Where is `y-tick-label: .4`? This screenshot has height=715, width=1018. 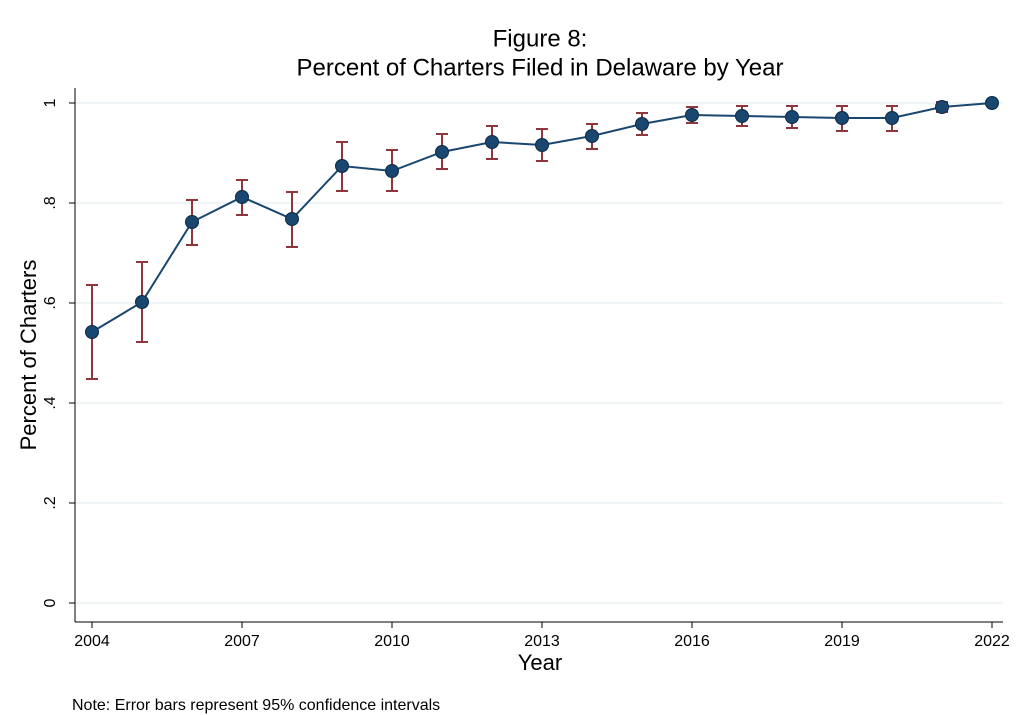 y-tick-label: .4 is located at coordinates (50, 402).